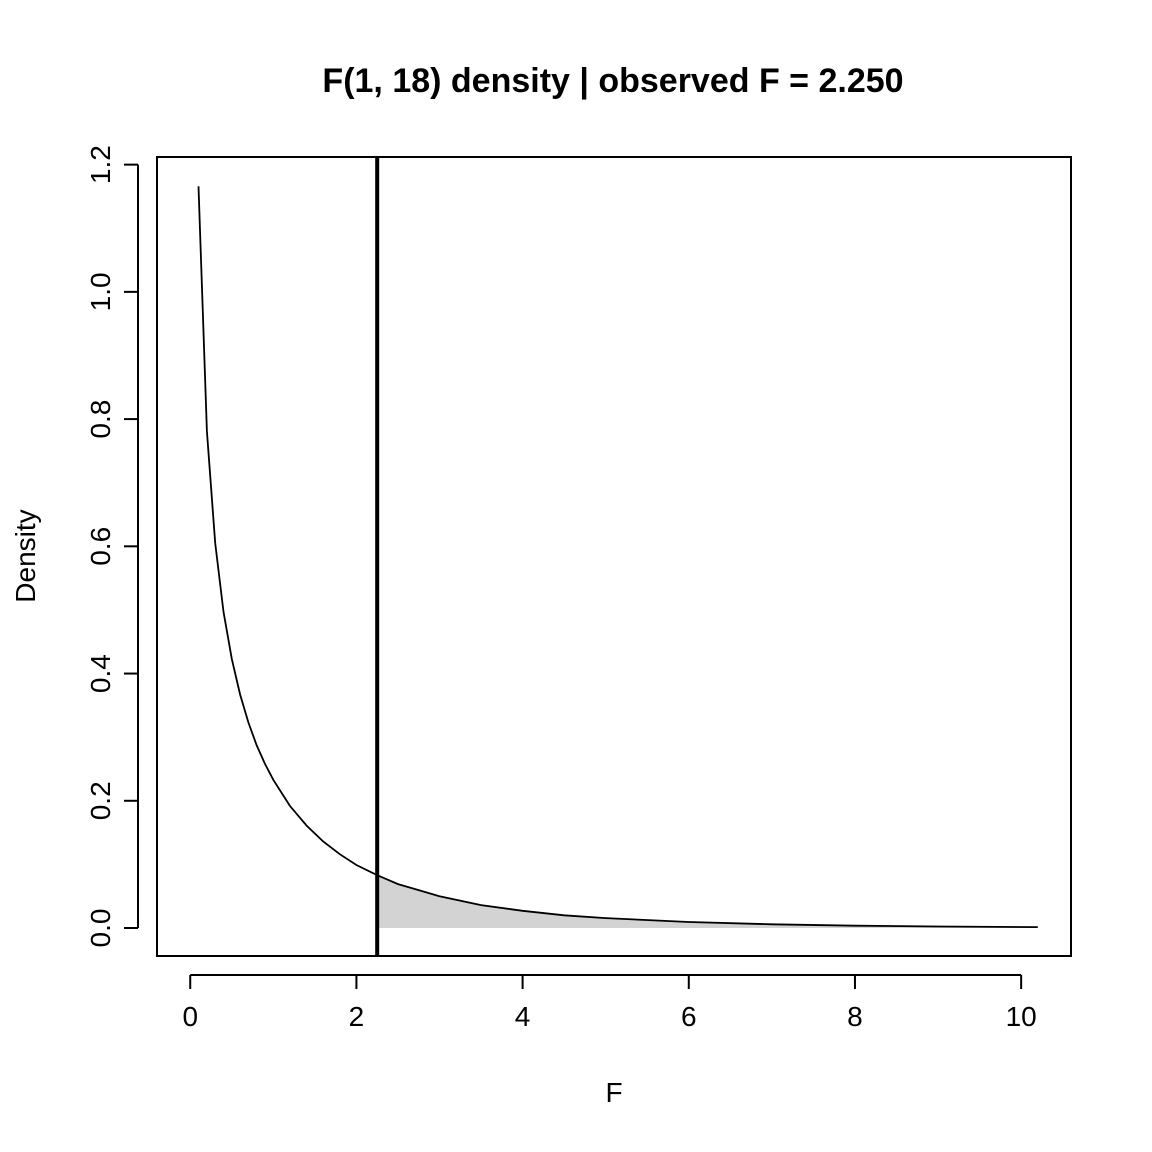  What do you see at coordinates (25, 555) in the screenshot?
I see `y-axis-label: Density` at bounding box center [25, 555].